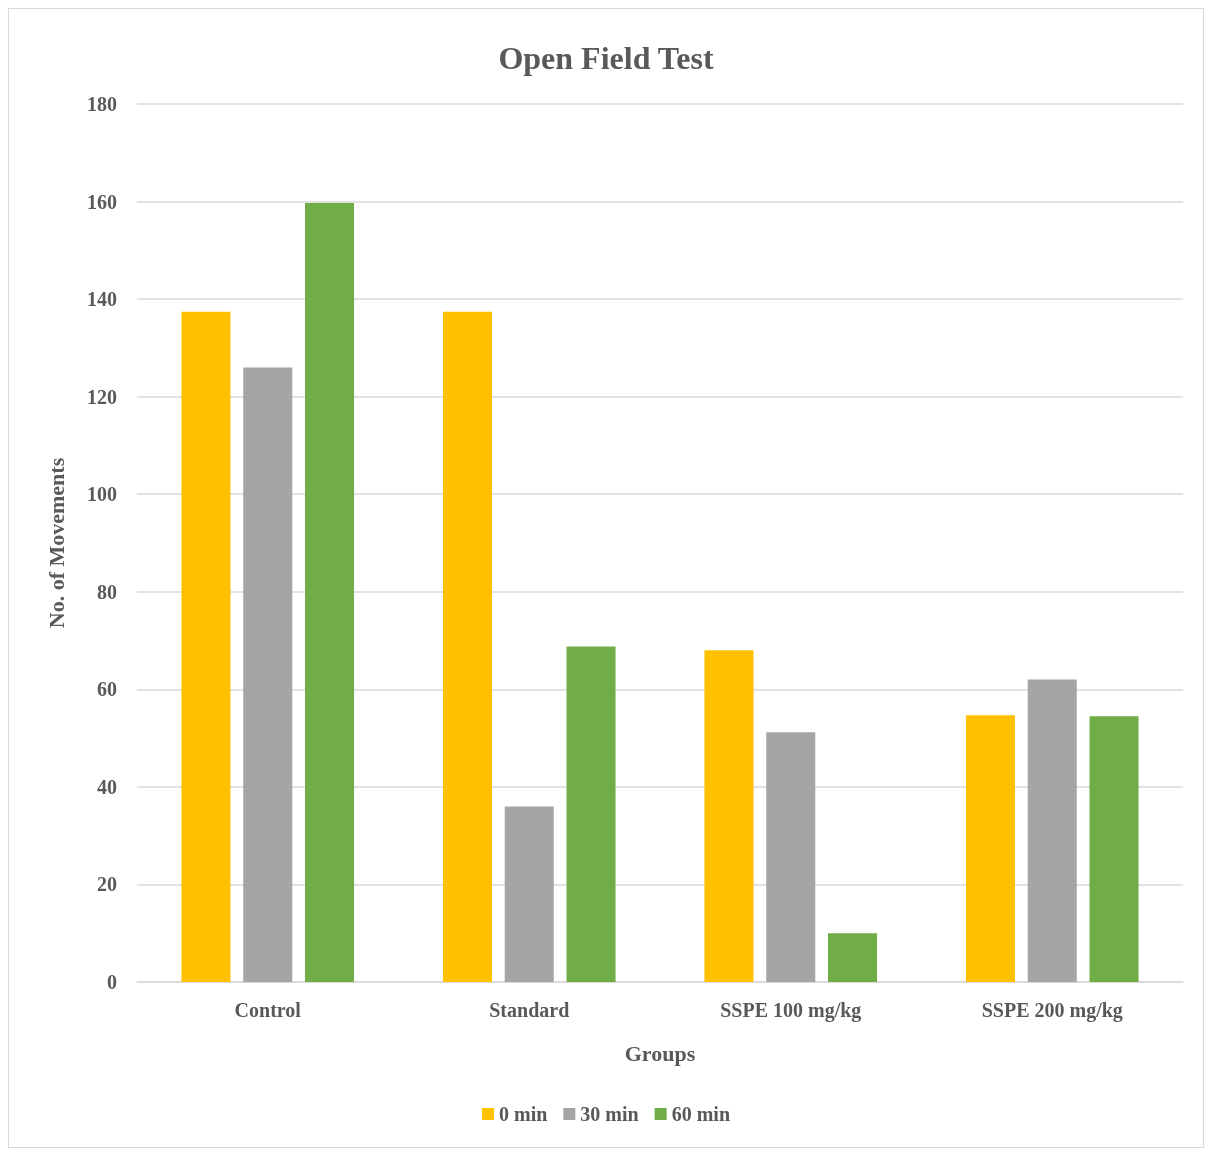  Describe the element at coordinates (107, 884) in the screenshot. I see `y-tick-label: 20` at that location.